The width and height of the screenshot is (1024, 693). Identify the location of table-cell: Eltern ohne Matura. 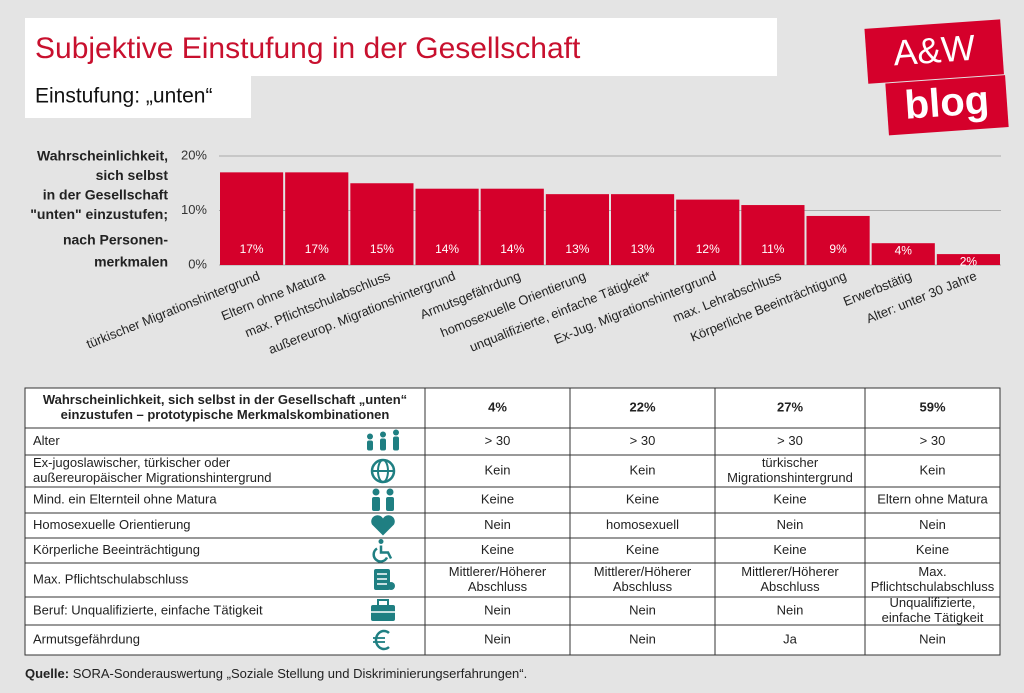
(932, 498).